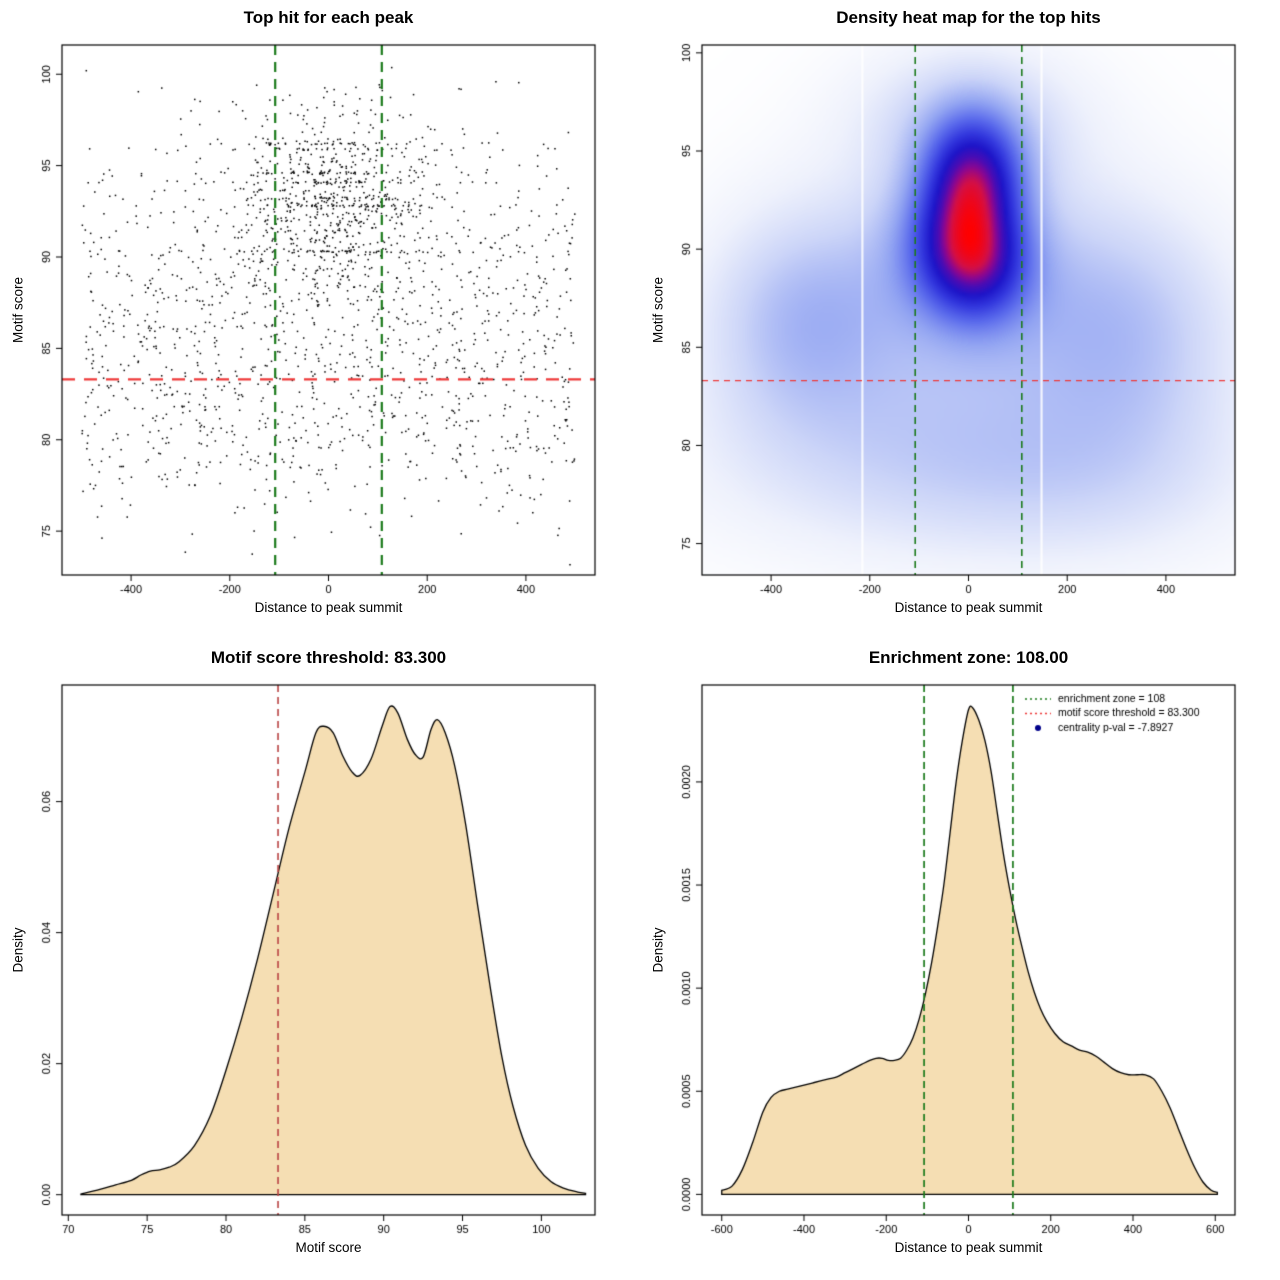 This screenshot has height=1280, width=1280. Describe the element at coordinates (328, 657) in the screenshot. I see `motif-score-density-title: Motif score threshold: 83.300` at that location.